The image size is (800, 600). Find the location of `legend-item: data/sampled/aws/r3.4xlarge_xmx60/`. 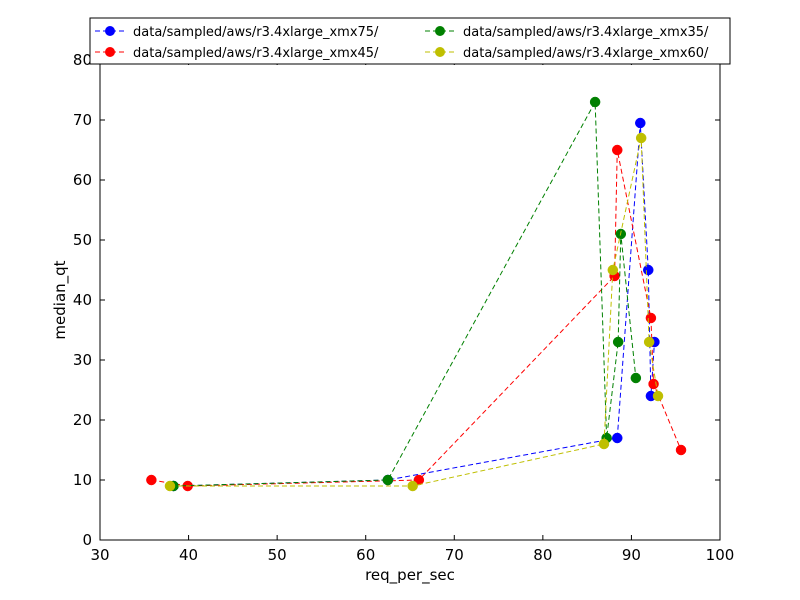

legend-item: data/sampled/aws/r3.4xlarge_xmx60/ is located at coordinates (567, 53).